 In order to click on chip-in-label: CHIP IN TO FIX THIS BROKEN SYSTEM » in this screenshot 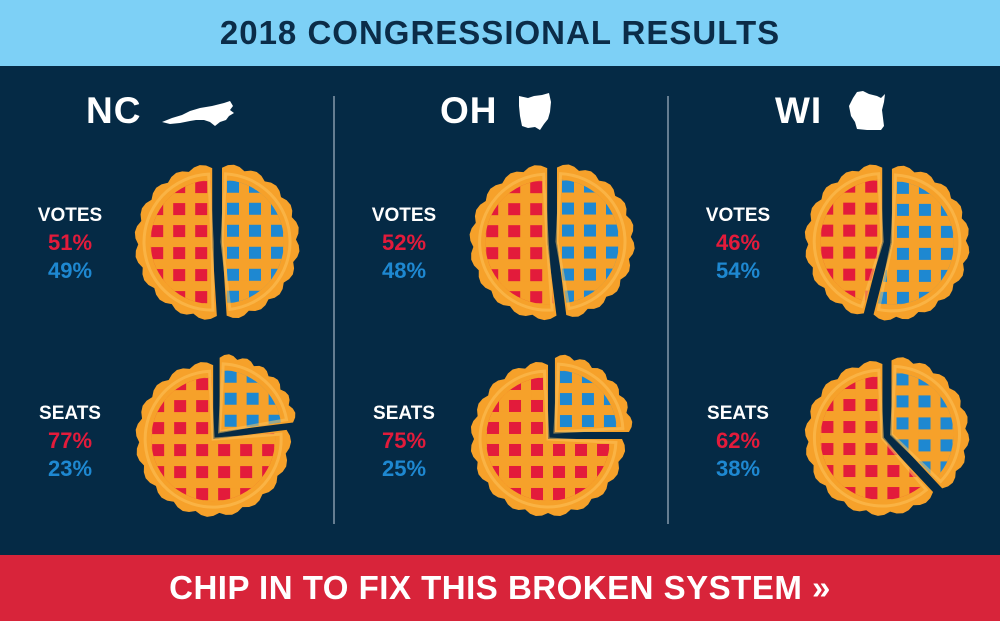, I will do `click(500, 587)`.